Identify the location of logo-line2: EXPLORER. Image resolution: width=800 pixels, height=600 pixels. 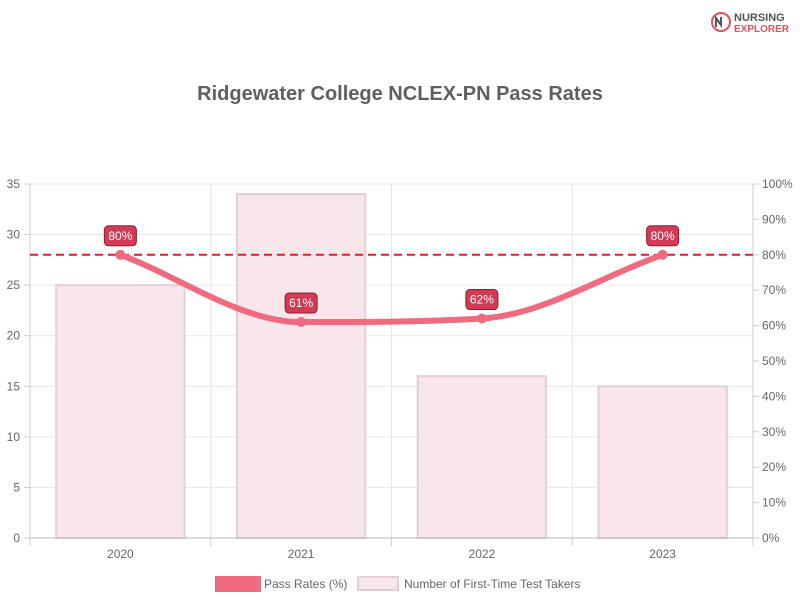
(762, 29).